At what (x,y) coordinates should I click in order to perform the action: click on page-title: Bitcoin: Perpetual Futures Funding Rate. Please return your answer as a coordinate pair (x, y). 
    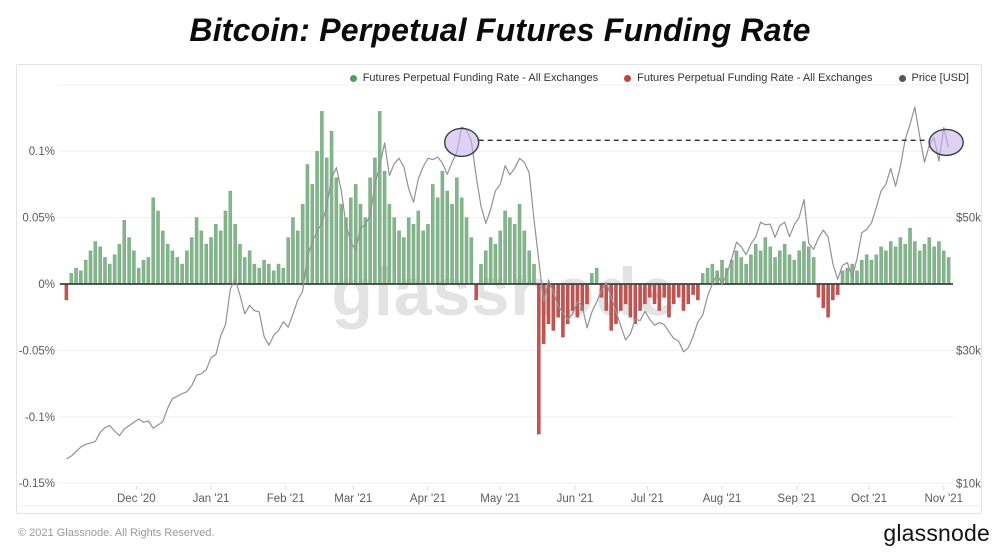
    Looking at the image, I should click on (500, 29).